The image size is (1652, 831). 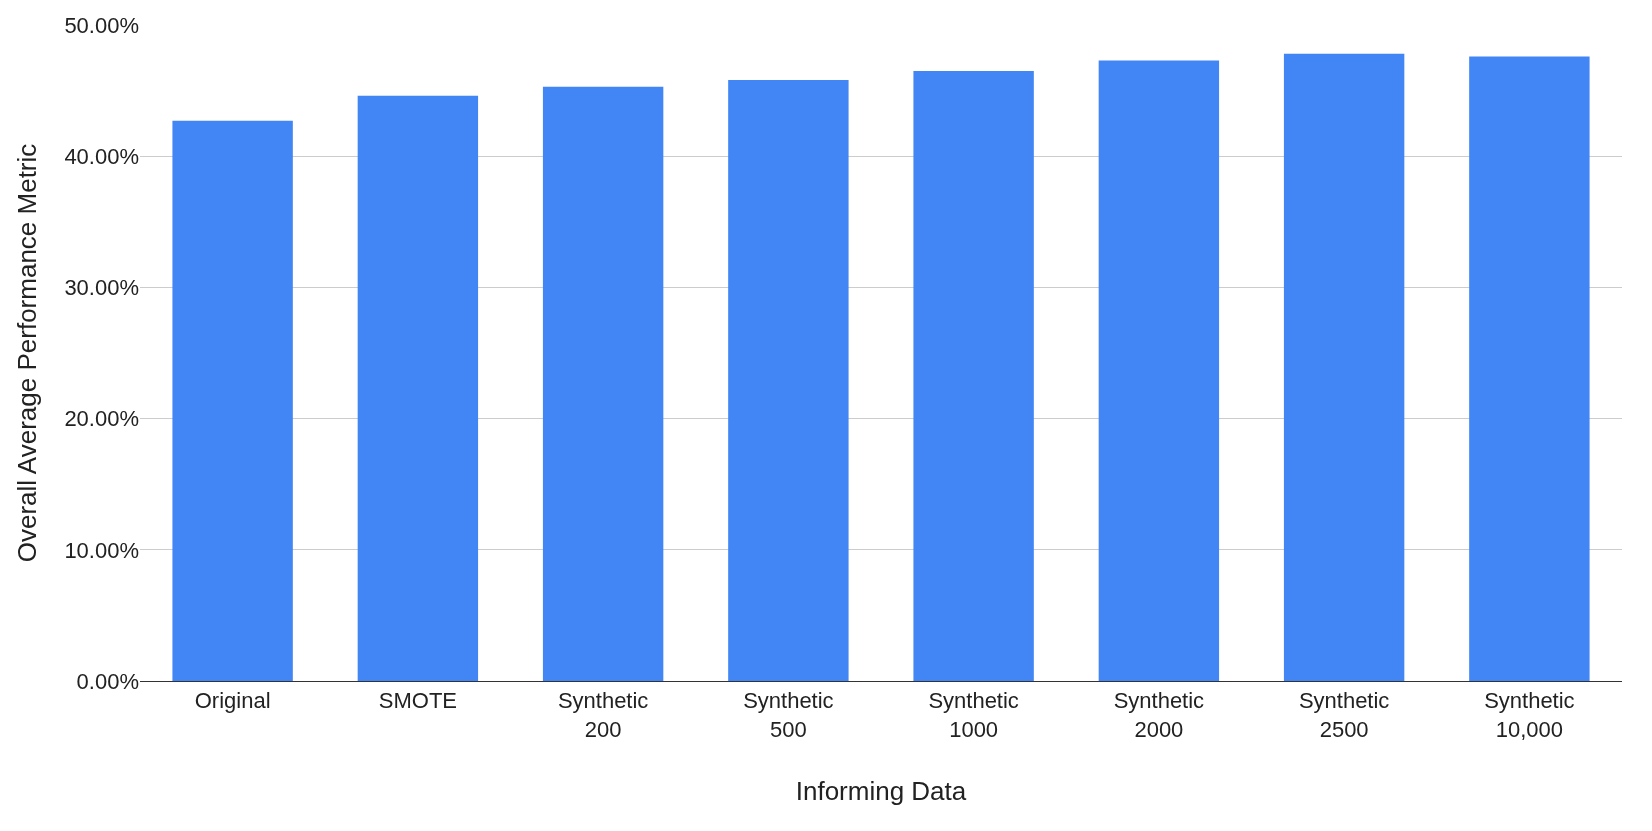 I want to click on y-axis-title: Overall Average Performance Metric, so click(x=26, y=353).